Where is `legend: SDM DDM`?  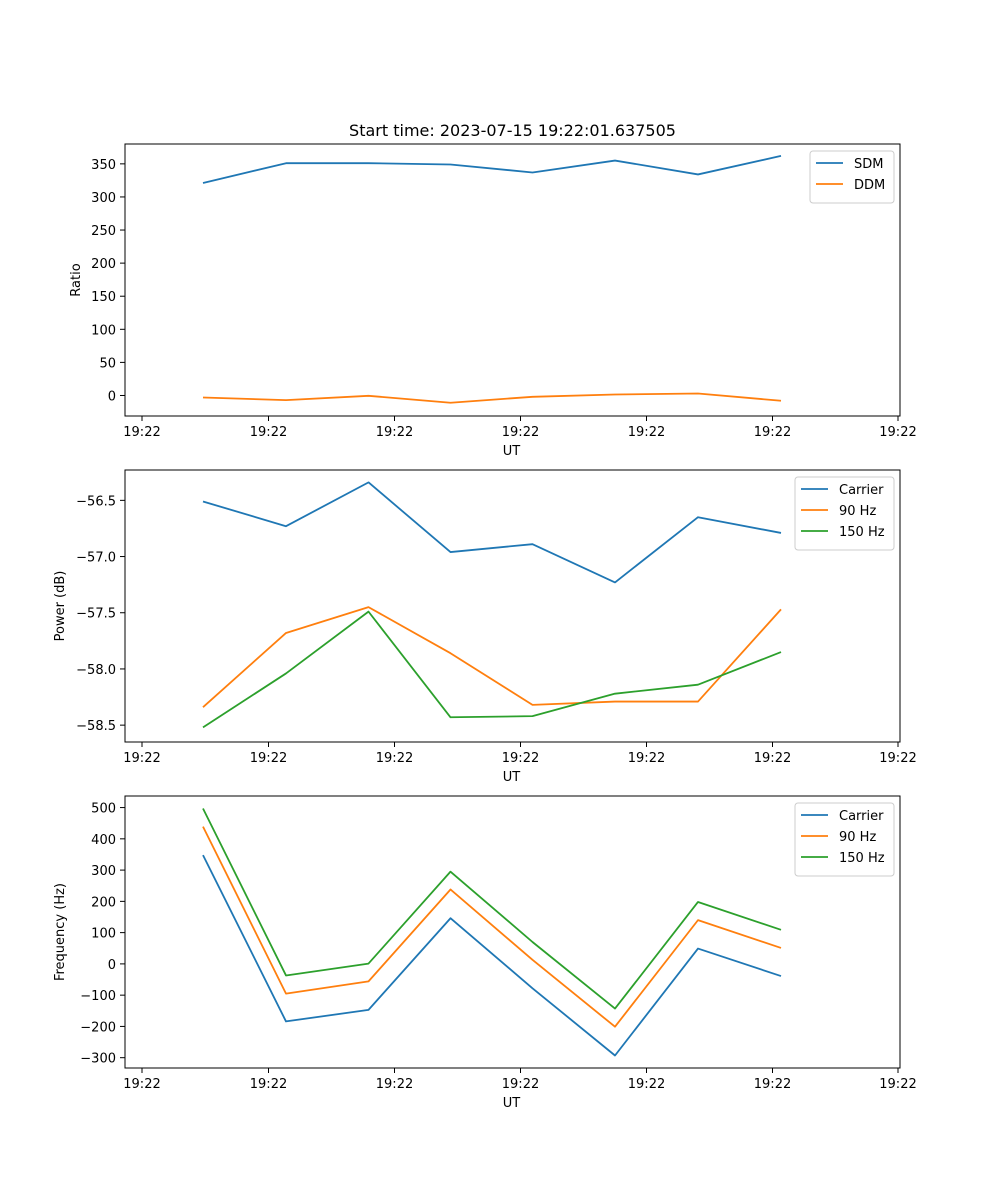 legend: SDM DDM is located at coordinates (852, 177).